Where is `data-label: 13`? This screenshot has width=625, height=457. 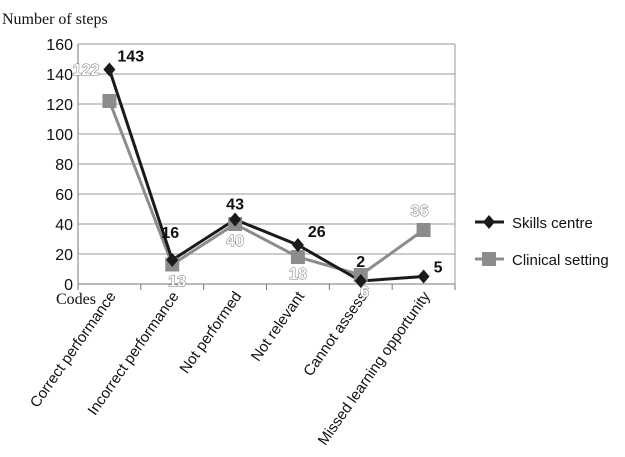
data-label: 13 is located at coordinates (177, 282).